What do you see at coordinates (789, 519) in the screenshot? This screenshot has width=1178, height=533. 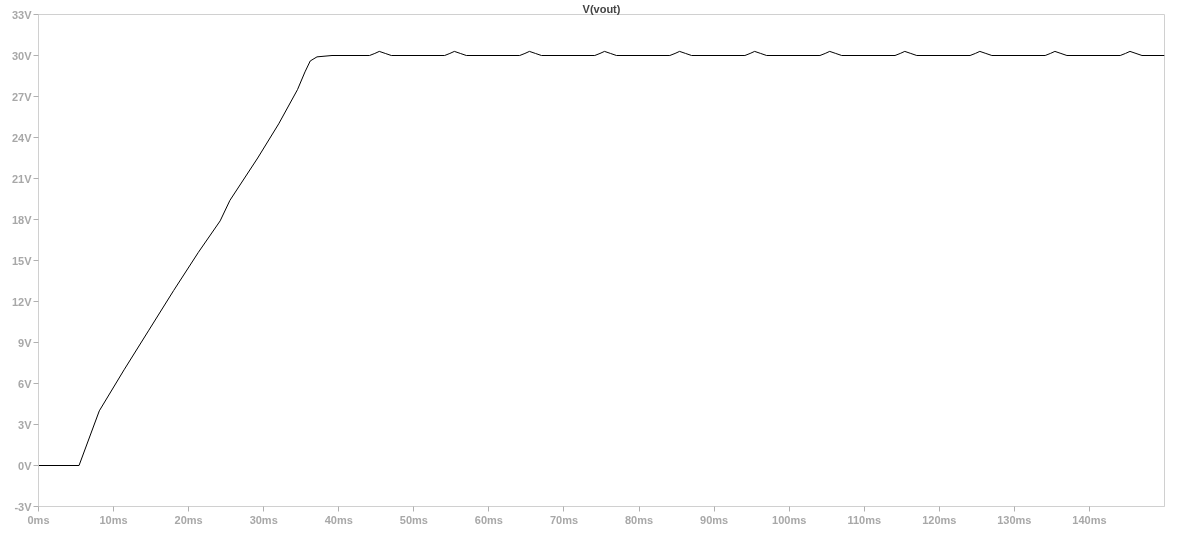 I see `x-tick-label: 100ms` at bounding box center [789, 519].